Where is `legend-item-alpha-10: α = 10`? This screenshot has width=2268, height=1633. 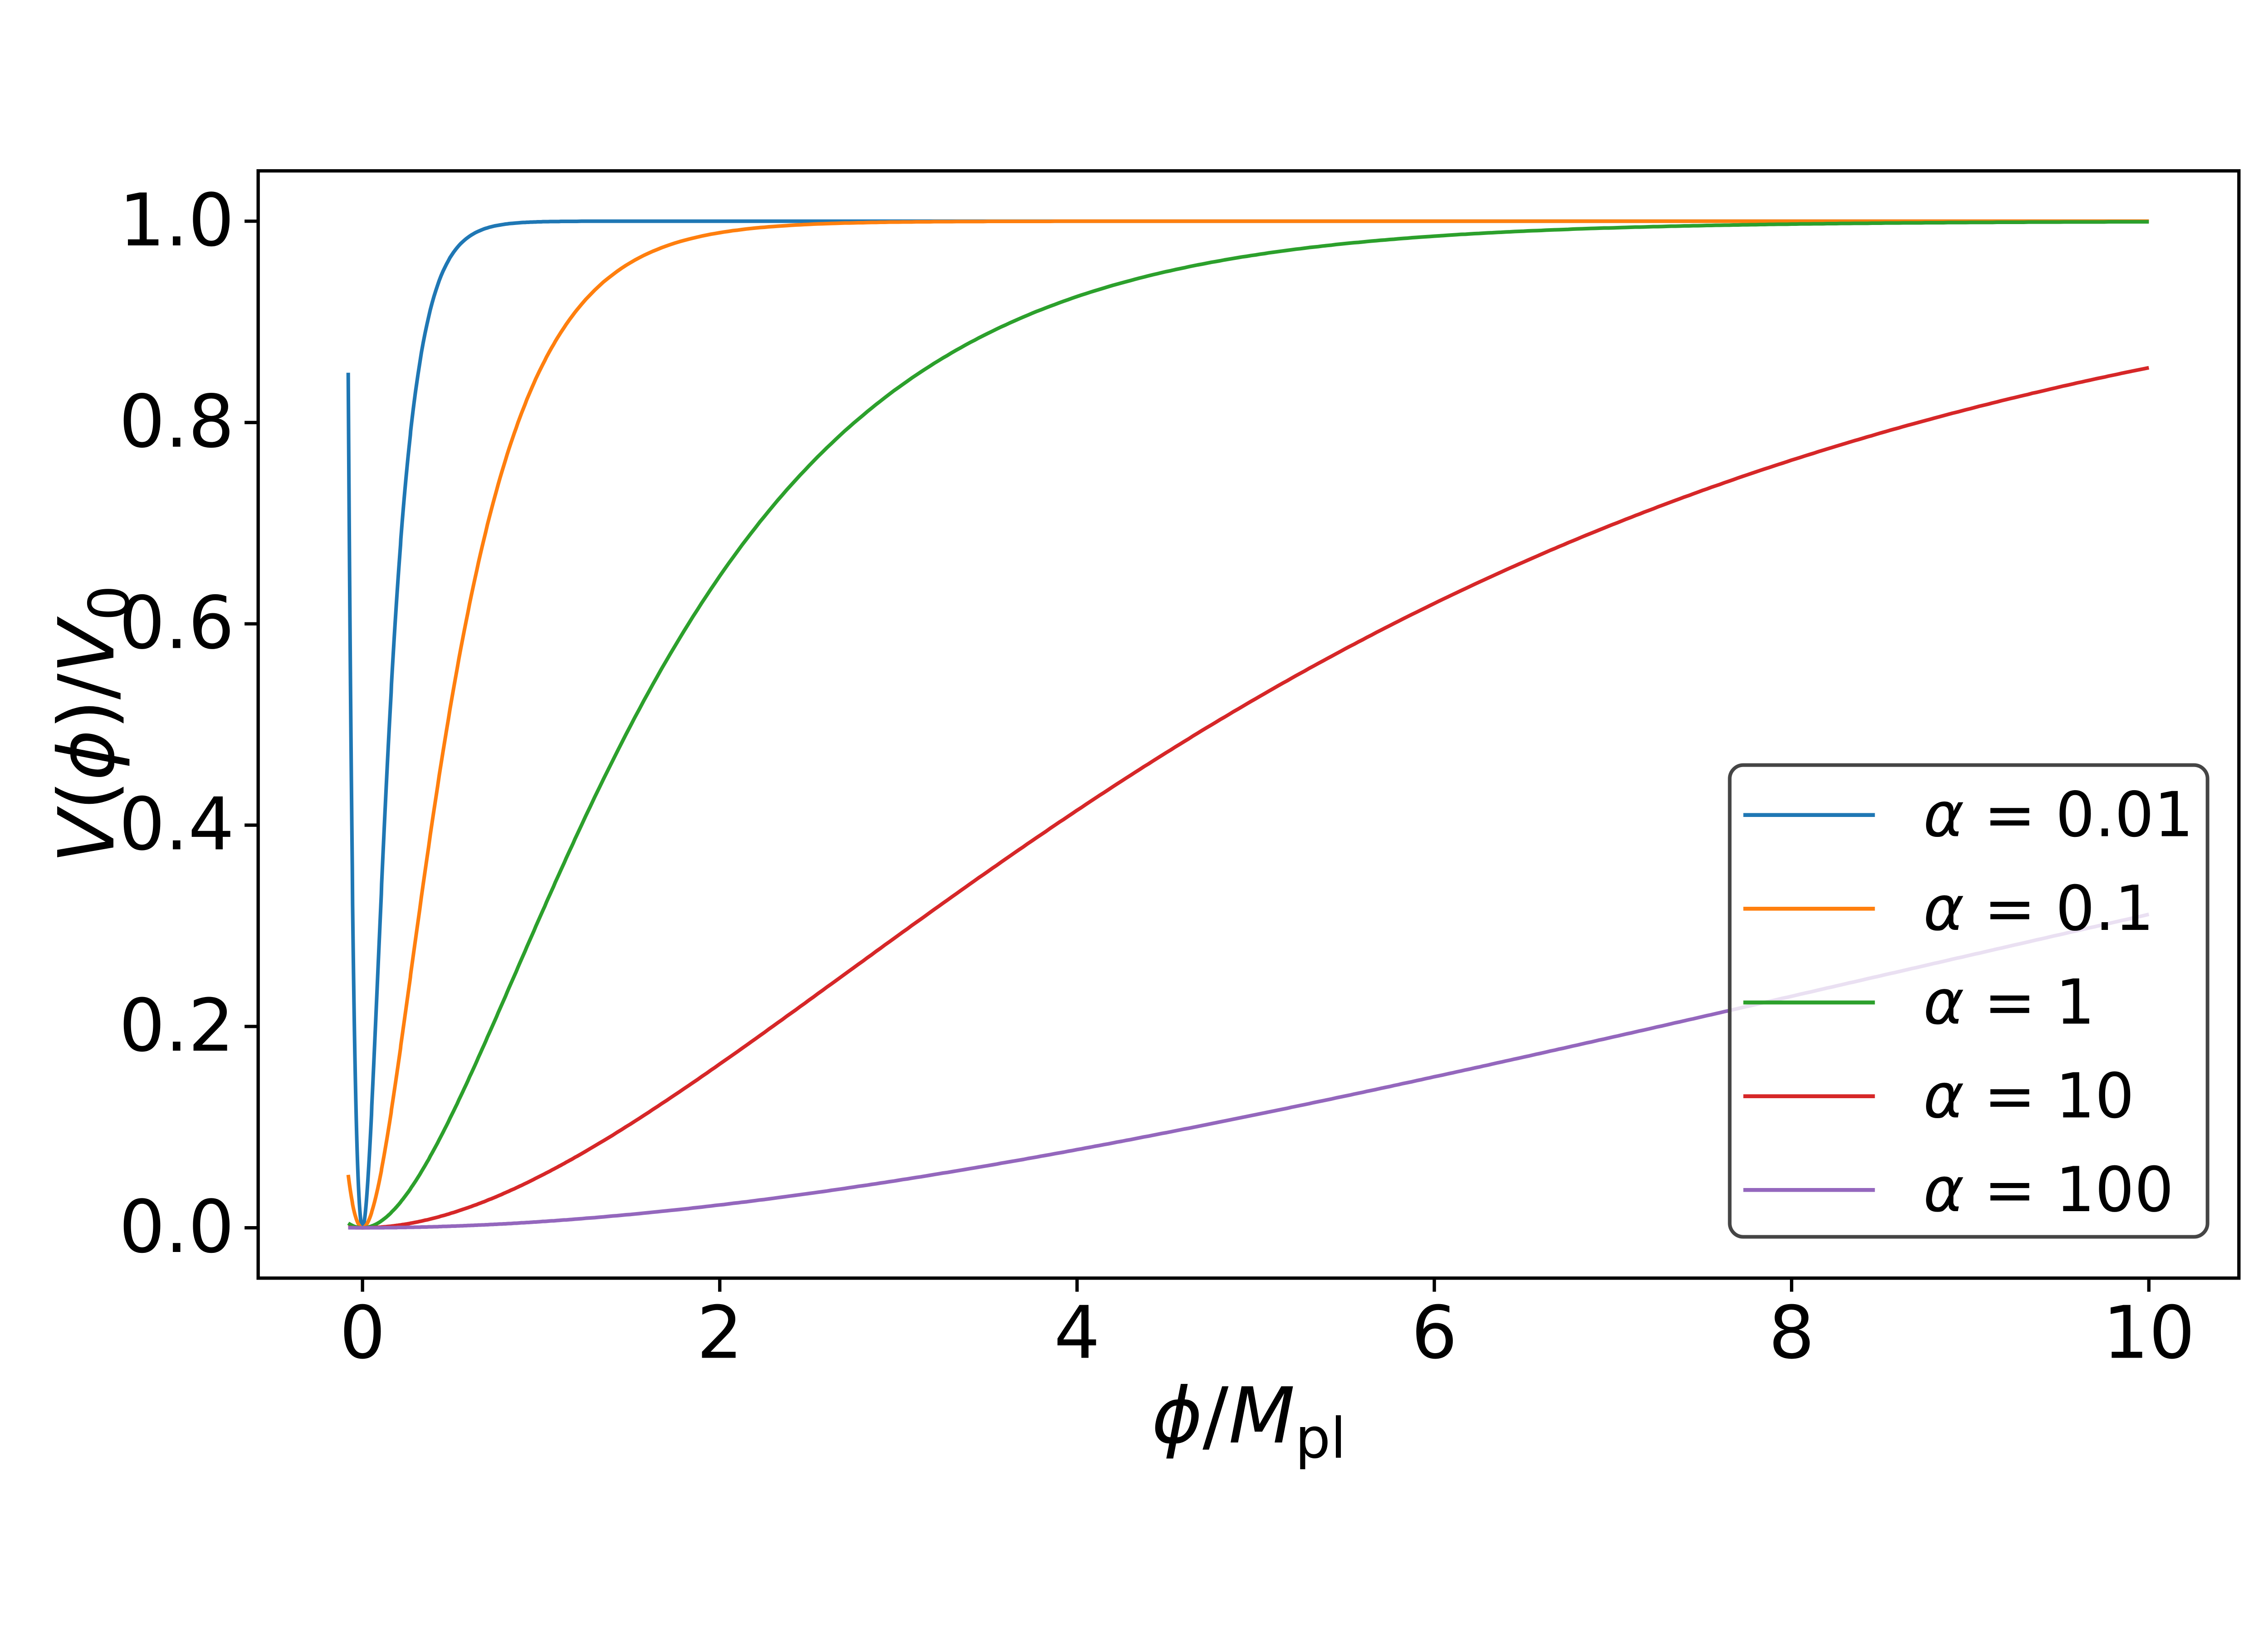 legend-item-alpha-10: α = 10 is located at coordinates (1939, 1096).